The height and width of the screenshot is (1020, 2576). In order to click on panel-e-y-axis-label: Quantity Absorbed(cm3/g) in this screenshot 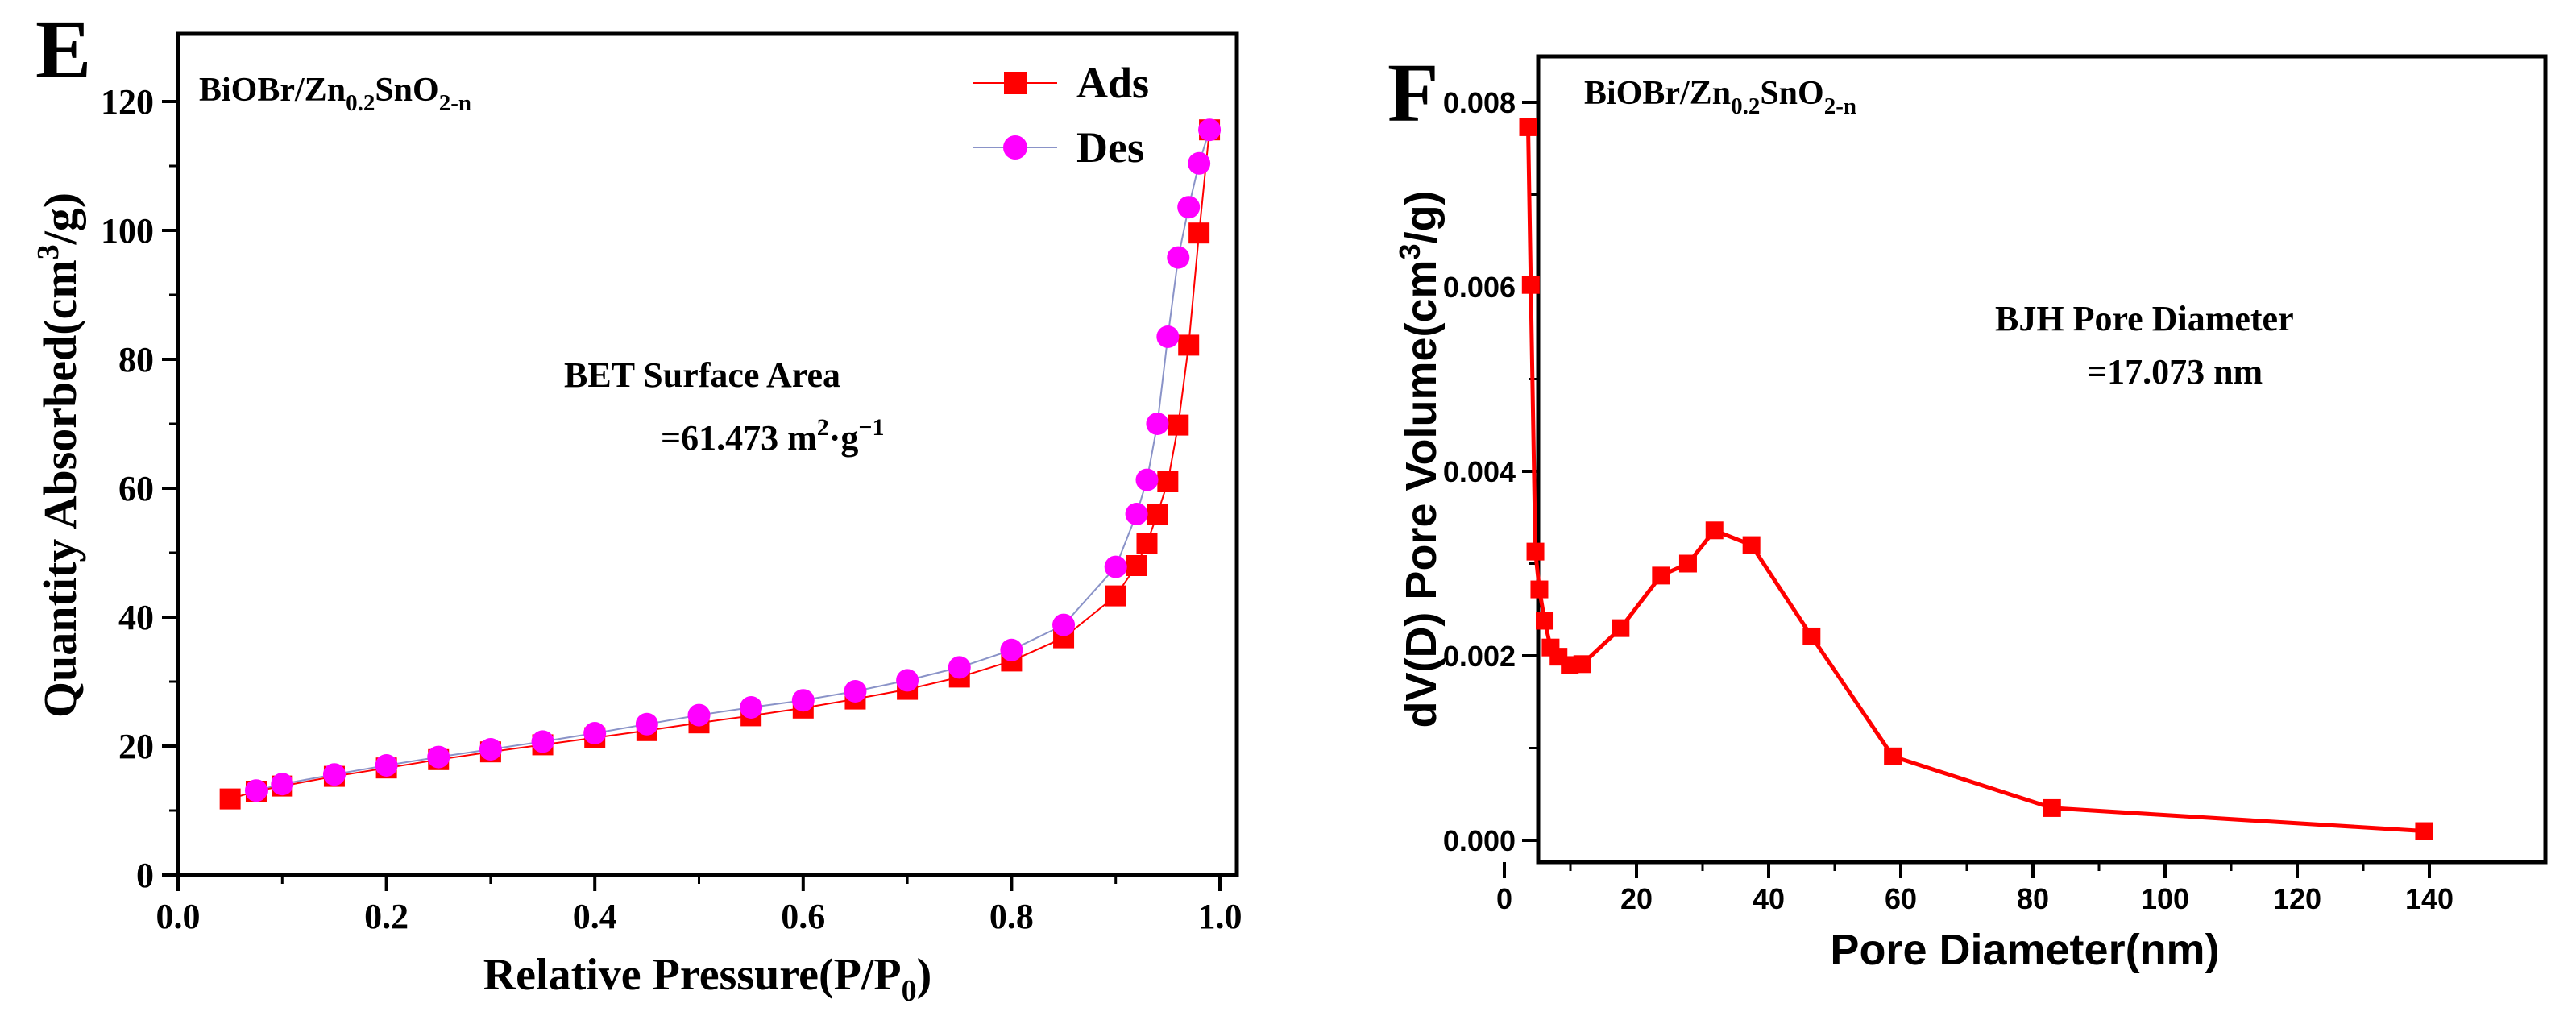, I will do `click(58, 455)`.